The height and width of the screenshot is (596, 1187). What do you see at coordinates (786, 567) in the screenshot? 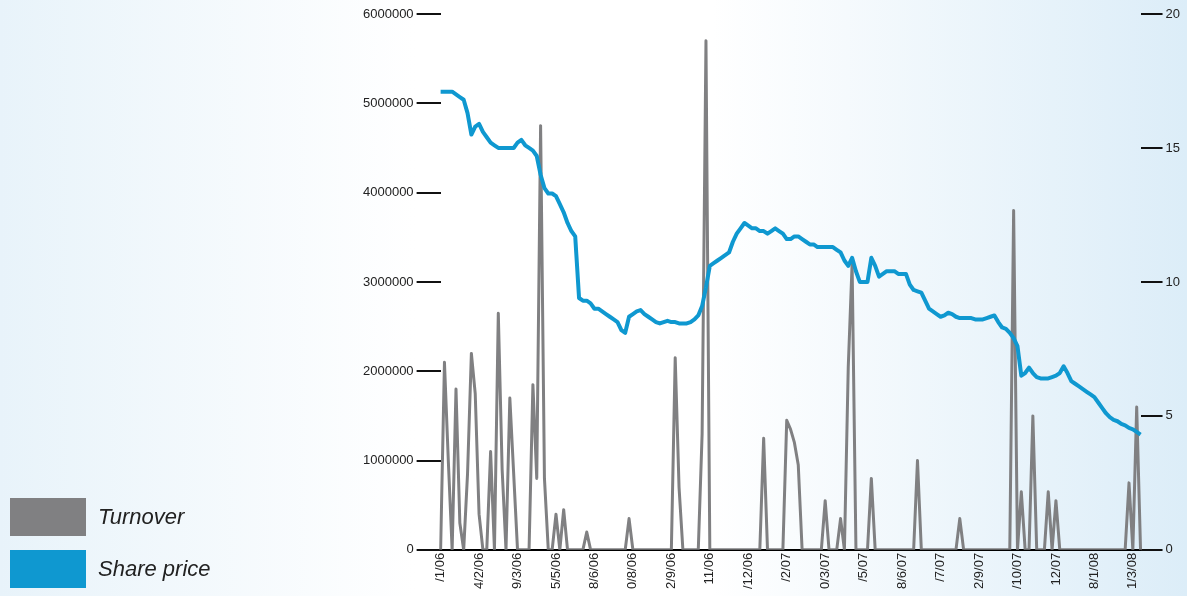
I see `x-tick-label: /2/07` at bounding box center [786, 567].